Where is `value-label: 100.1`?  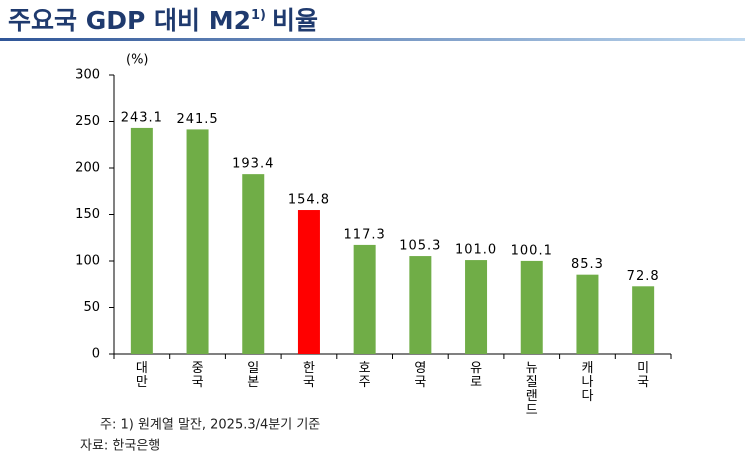
value-label: 100.1 is located at coordinates (532, 250).